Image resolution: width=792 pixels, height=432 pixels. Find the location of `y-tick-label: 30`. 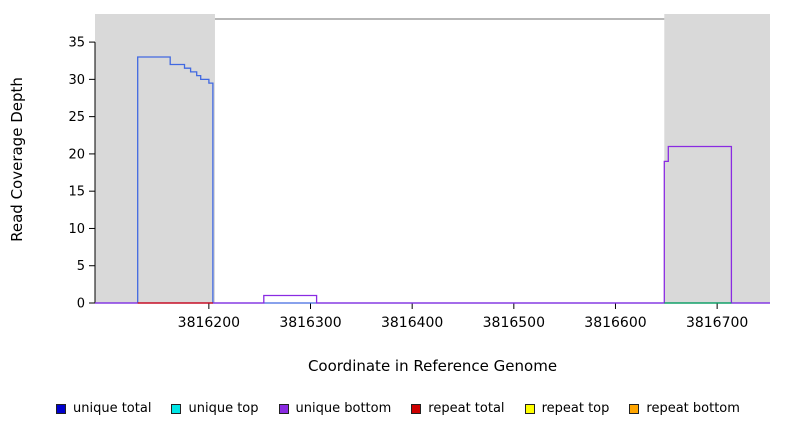

y-tick-label: 30 is located at coordinates (76, 80).